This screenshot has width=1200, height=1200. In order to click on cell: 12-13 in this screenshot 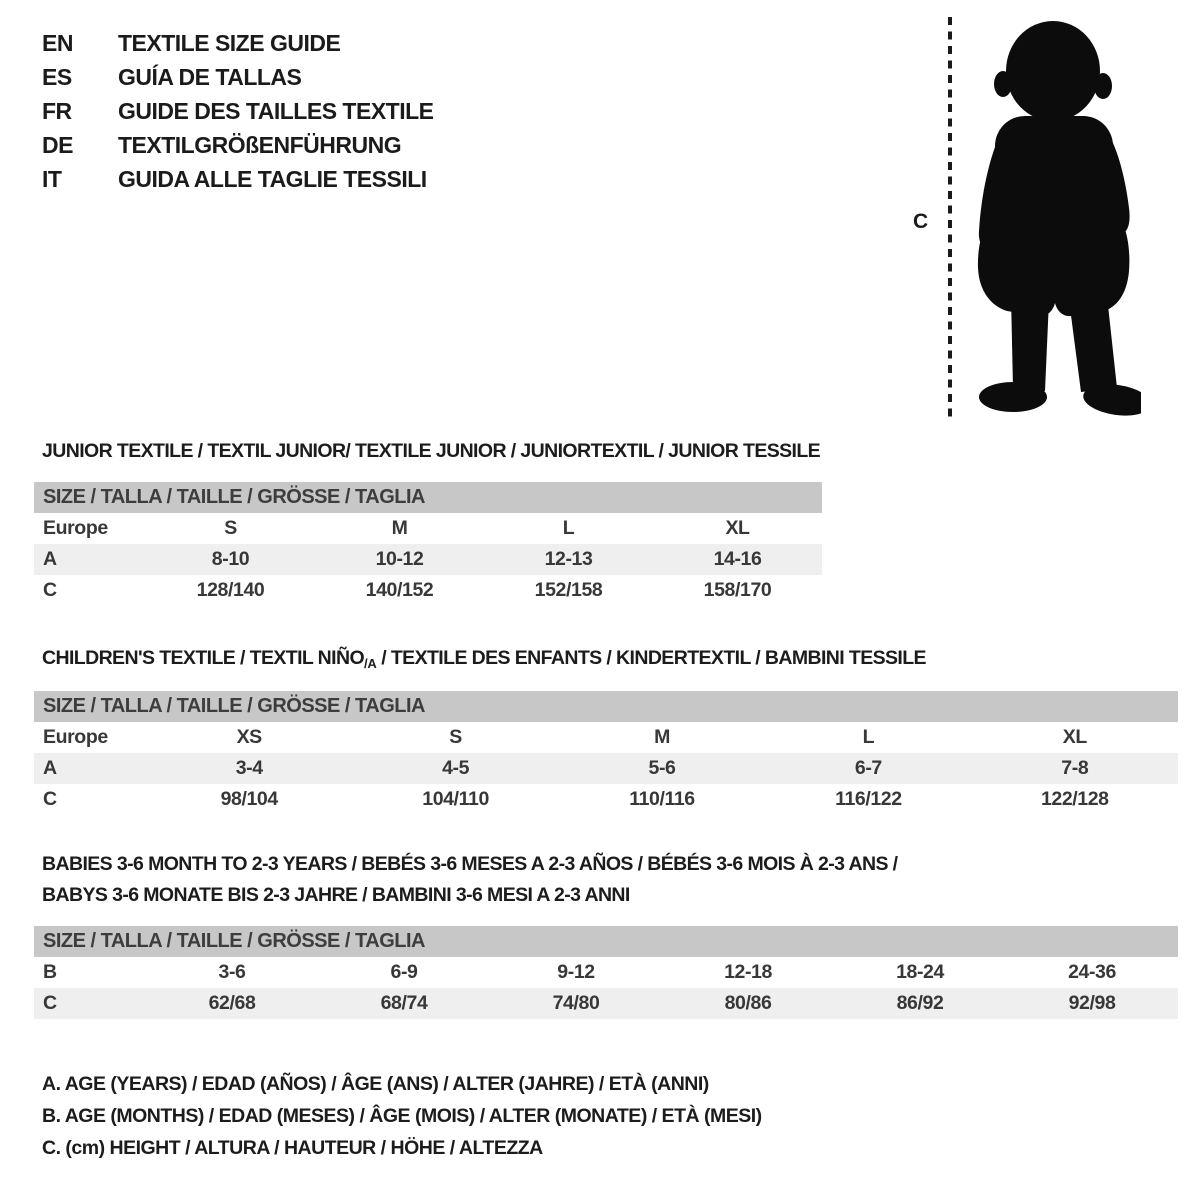, I will do `click(568, 559)`.